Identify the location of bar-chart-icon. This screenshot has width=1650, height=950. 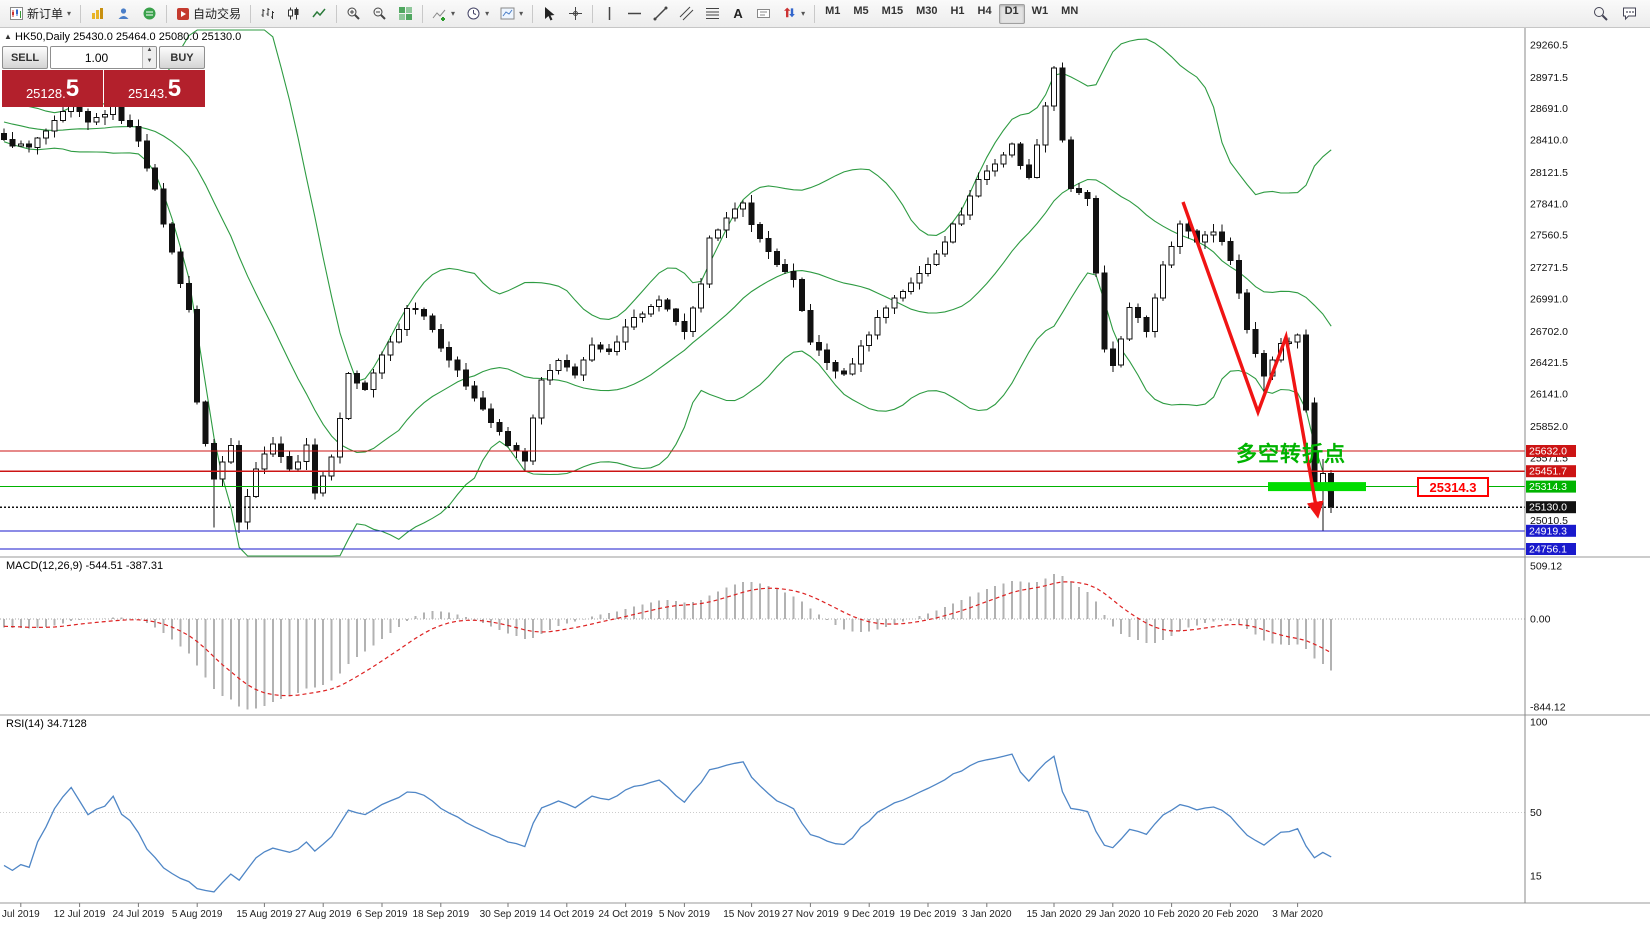
(268, 13).